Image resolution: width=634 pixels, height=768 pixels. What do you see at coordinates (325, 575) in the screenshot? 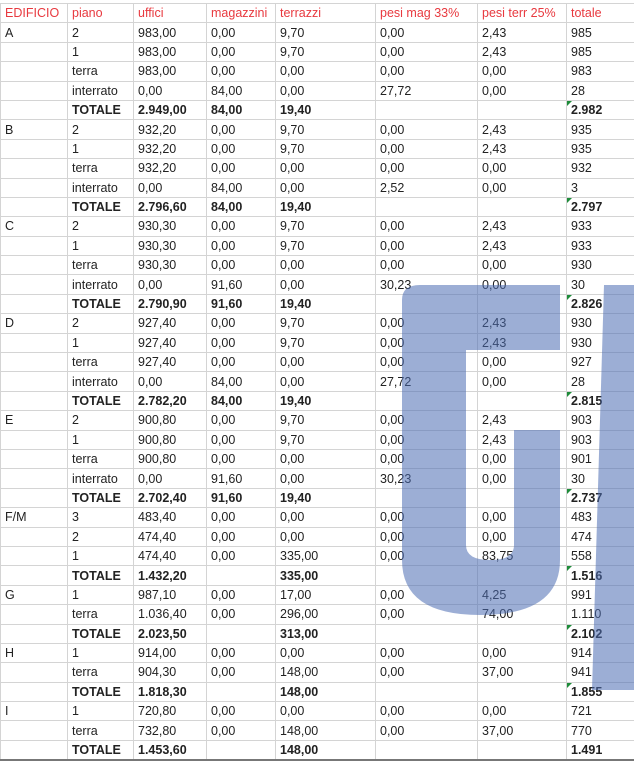
I see `cell-terrazzi: 335,00` at bounding box center [325, 575].